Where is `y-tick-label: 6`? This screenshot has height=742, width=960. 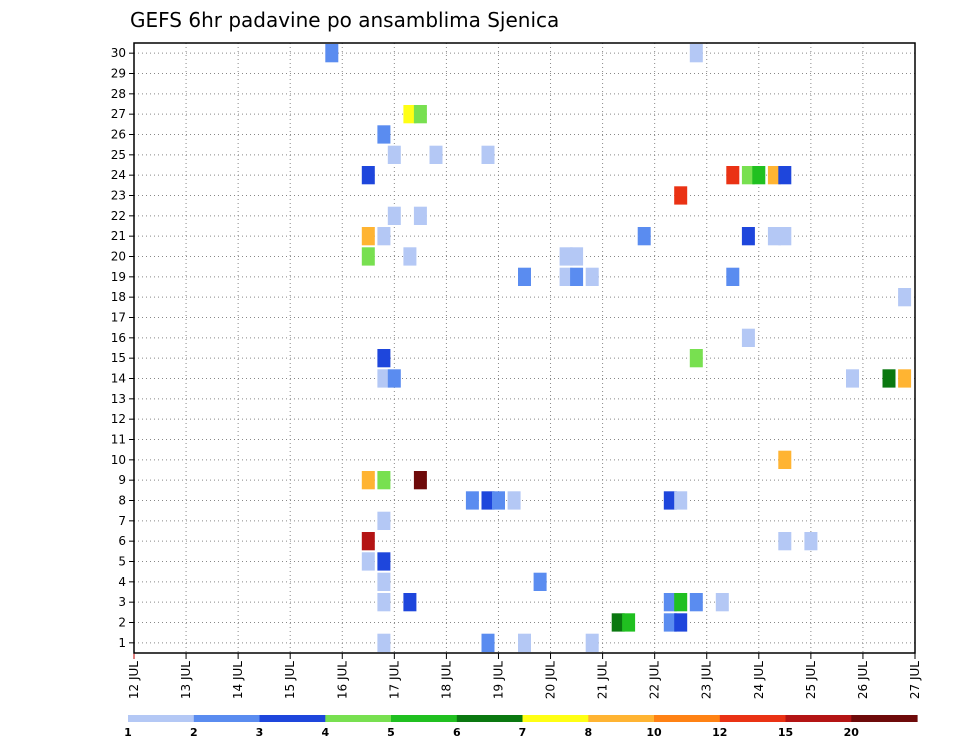
y-tick-label: 6 is located at coordinates (122, 541).